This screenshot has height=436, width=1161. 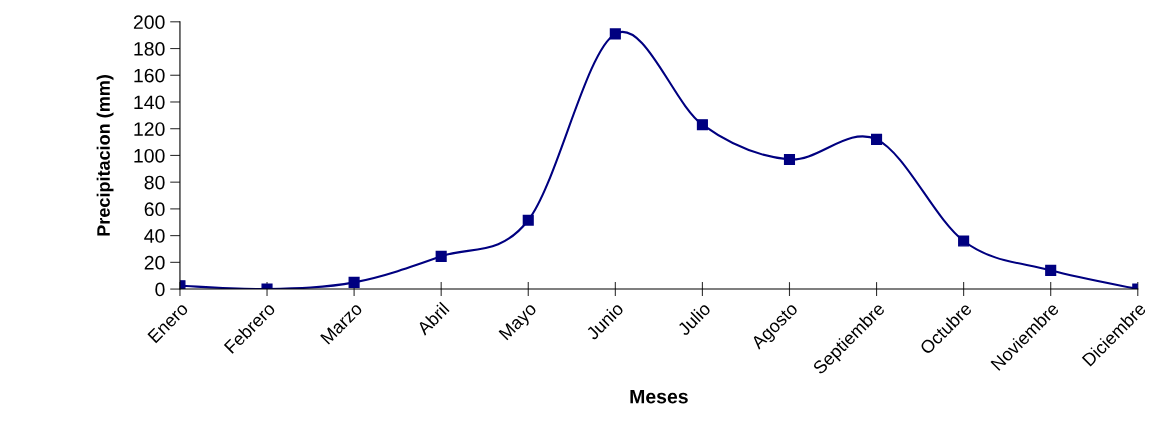 What do you see at coordinates (160, 289) in the screenshot?
I see `y-tick-label: 0` at bounding box center [160, 289].